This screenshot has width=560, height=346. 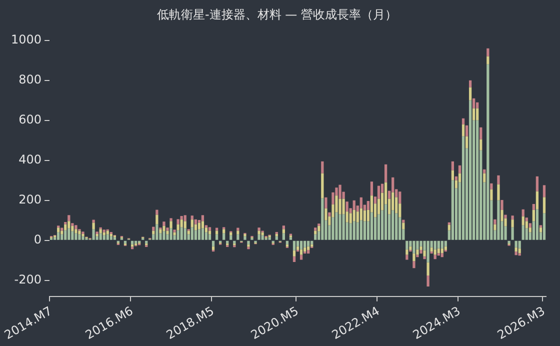 I want to click on y-tick-label: 1000, so click(x=26, y=39).